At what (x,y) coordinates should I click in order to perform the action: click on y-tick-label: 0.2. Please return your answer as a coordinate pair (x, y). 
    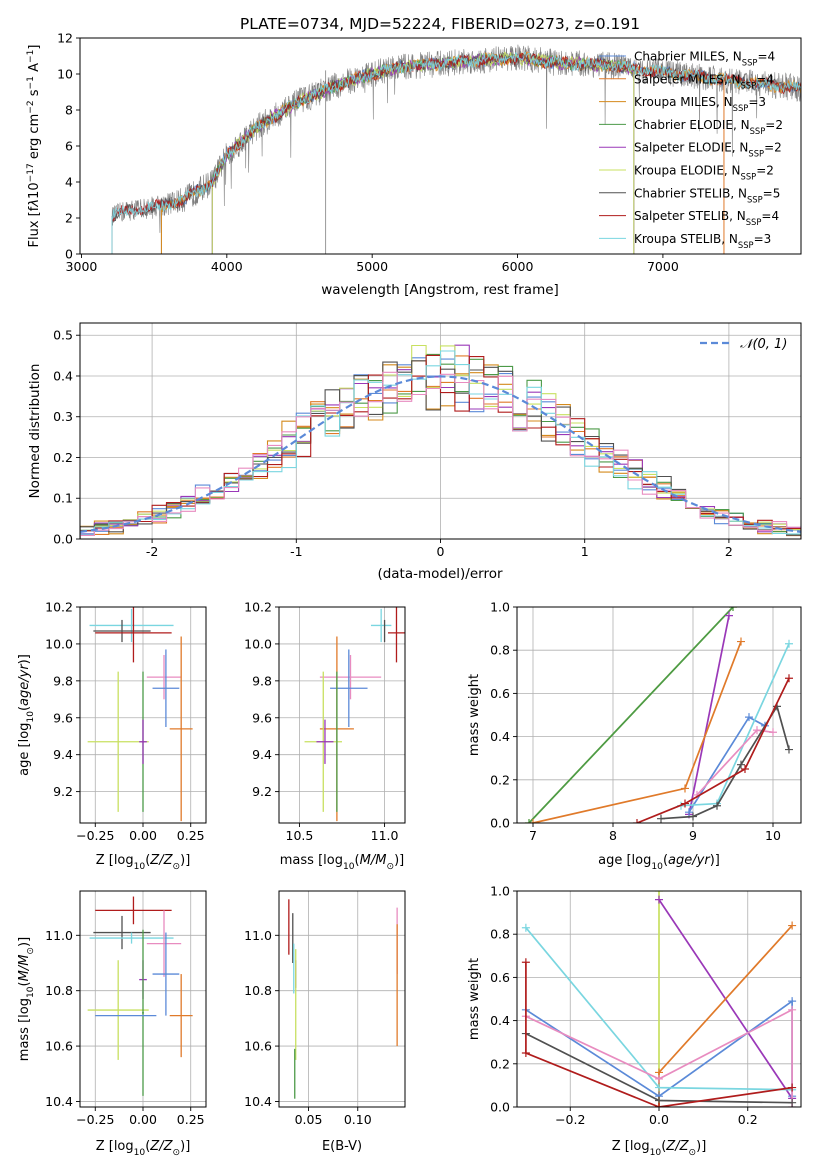
    Looking at the image, I should click on (63, 457).